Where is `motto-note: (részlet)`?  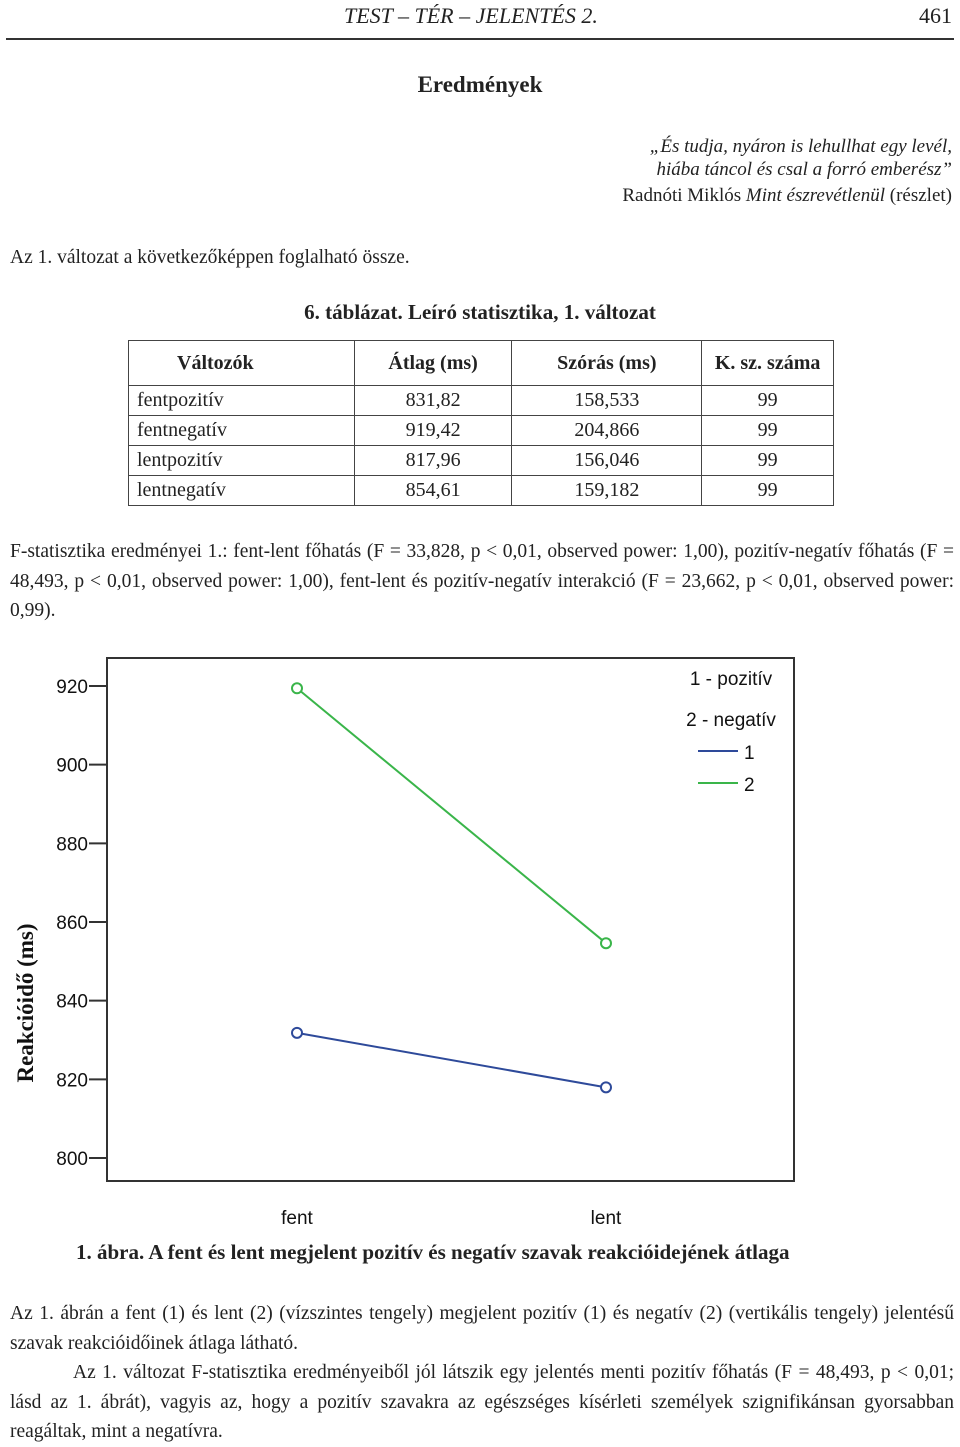 motto-note: (részlet) is located at coordinates (918, 195).